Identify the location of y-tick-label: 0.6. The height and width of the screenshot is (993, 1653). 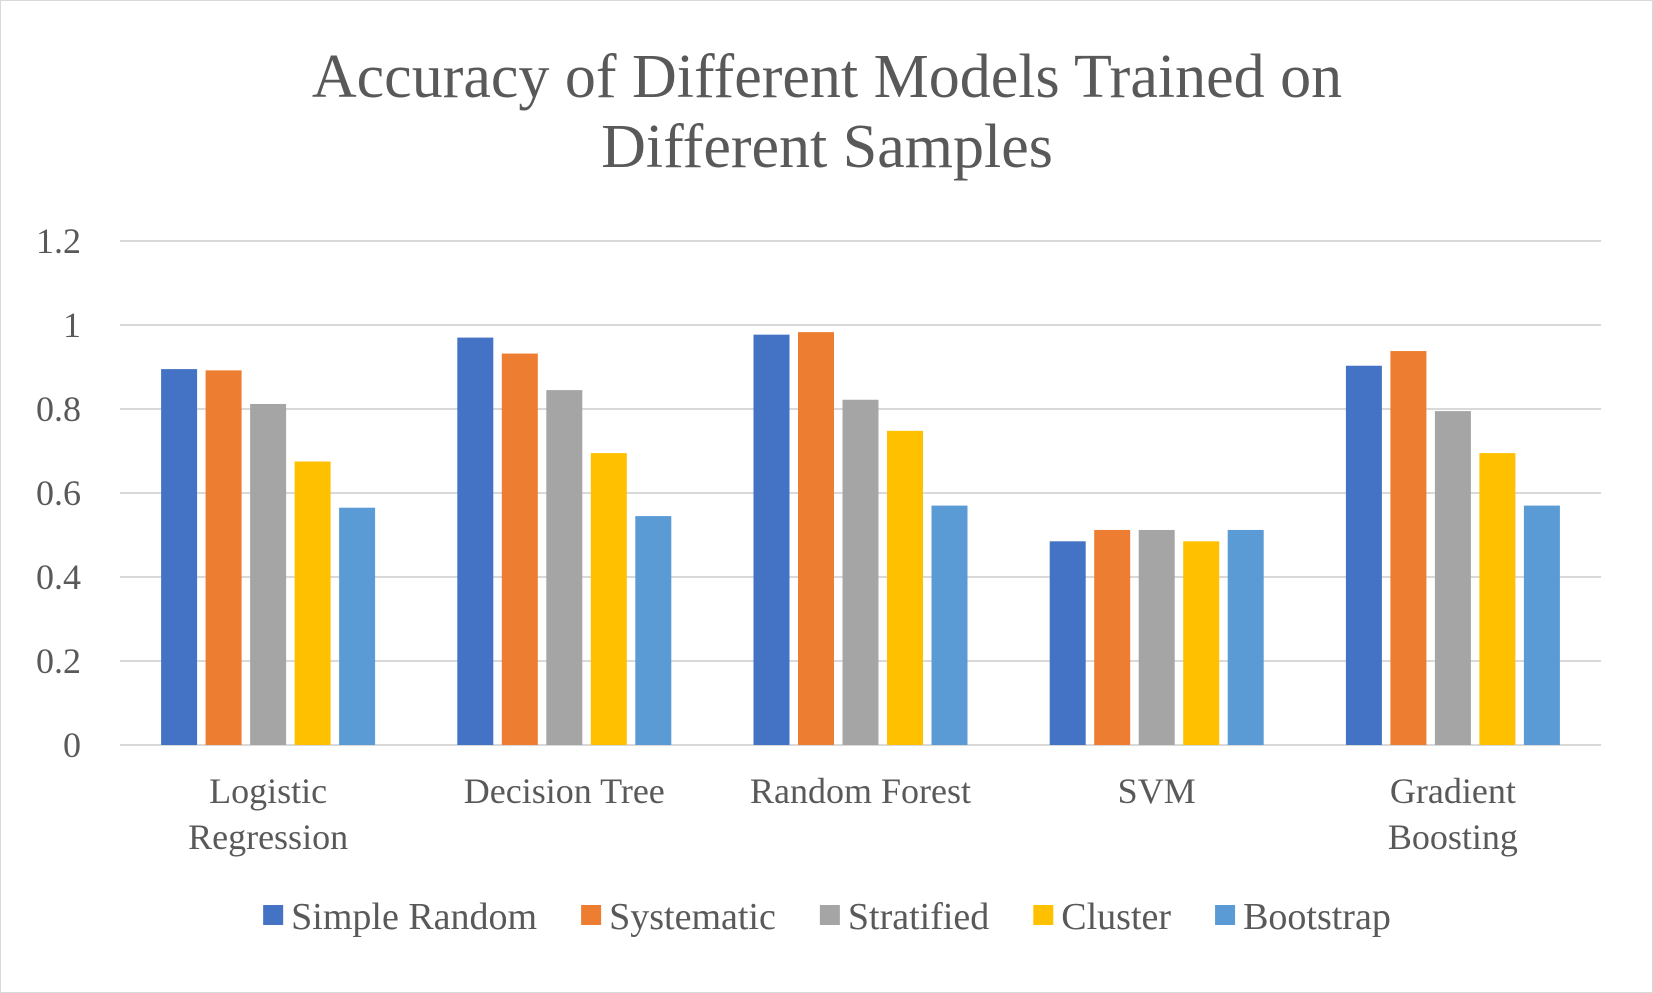
(58, 493).